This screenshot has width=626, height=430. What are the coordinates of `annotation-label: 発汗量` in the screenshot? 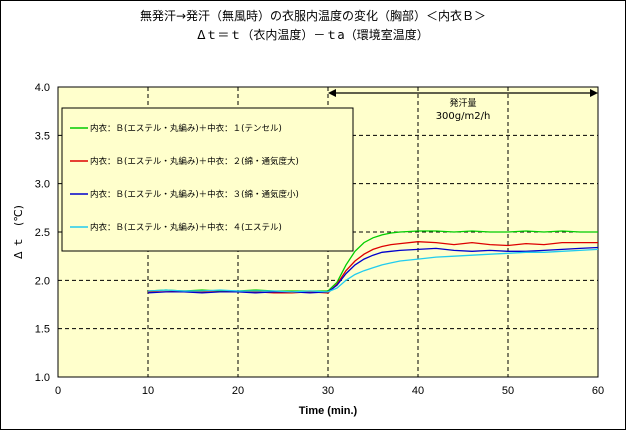 It's located at (462, 103).